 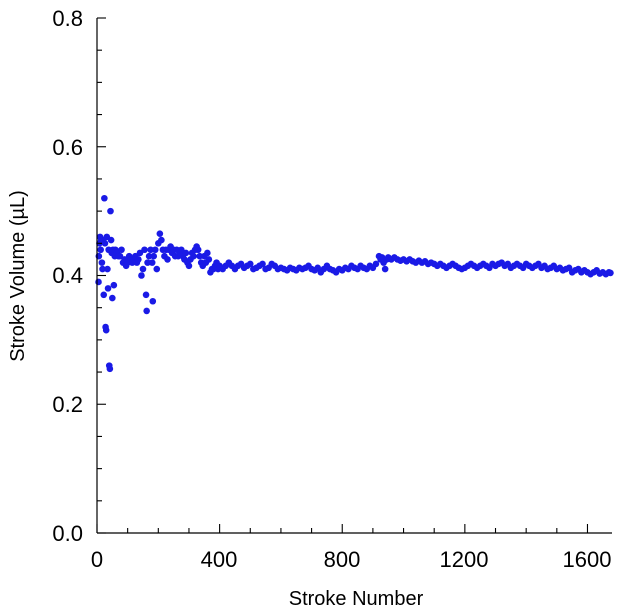 I want to click on x-axis-label: Stroke Number, so click(x=356, y=599).